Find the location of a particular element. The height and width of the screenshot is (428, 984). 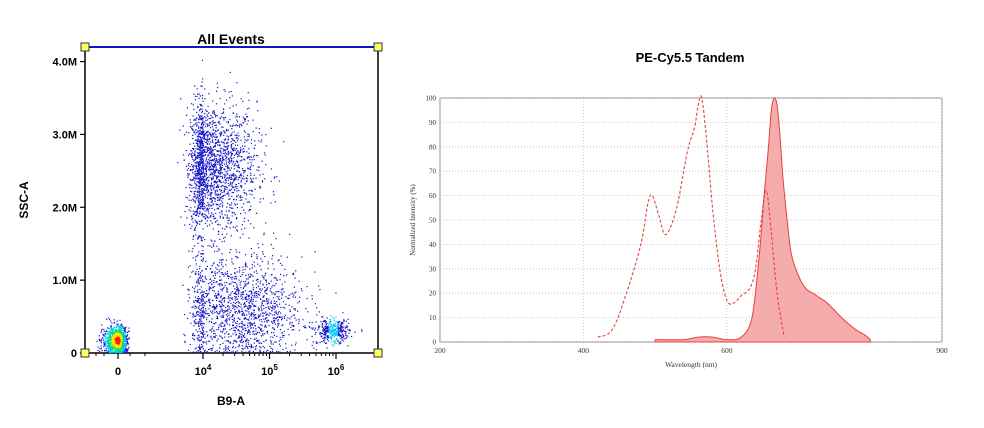

spectrum-x-tick-label: 200 is located at coordinates (440, 350).